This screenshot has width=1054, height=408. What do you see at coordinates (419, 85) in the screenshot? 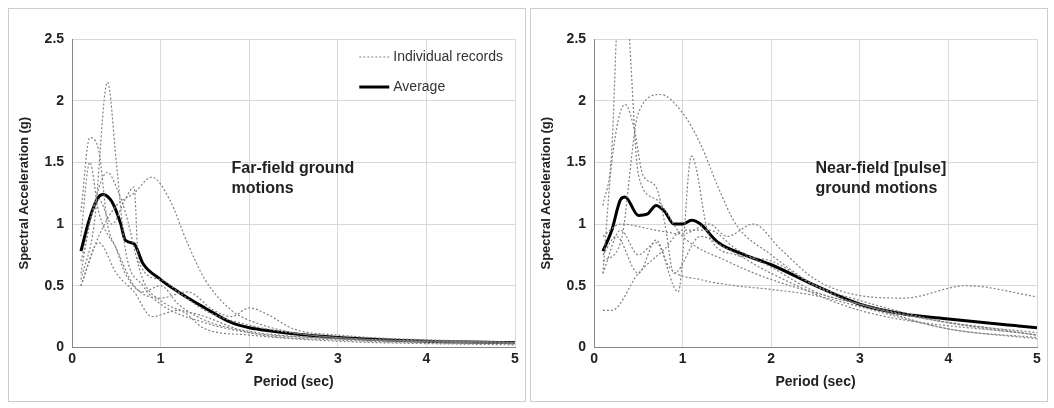
I see `legend-label: Average` at bounding box center [419, 85].